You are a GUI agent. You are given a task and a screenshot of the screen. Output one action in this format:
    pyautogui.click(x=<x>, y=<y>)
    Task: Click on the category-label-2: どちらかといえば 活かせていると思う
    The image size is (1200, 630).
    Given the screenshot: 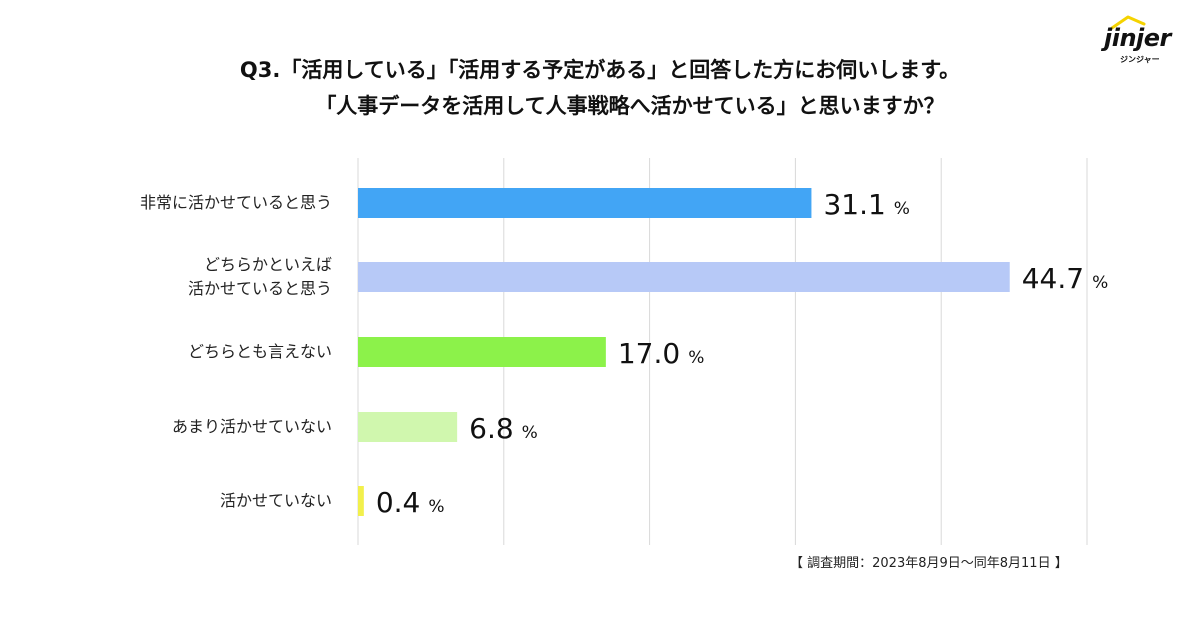 What is the action you would take?
    pyautogui.click(x=259, y=276)
    